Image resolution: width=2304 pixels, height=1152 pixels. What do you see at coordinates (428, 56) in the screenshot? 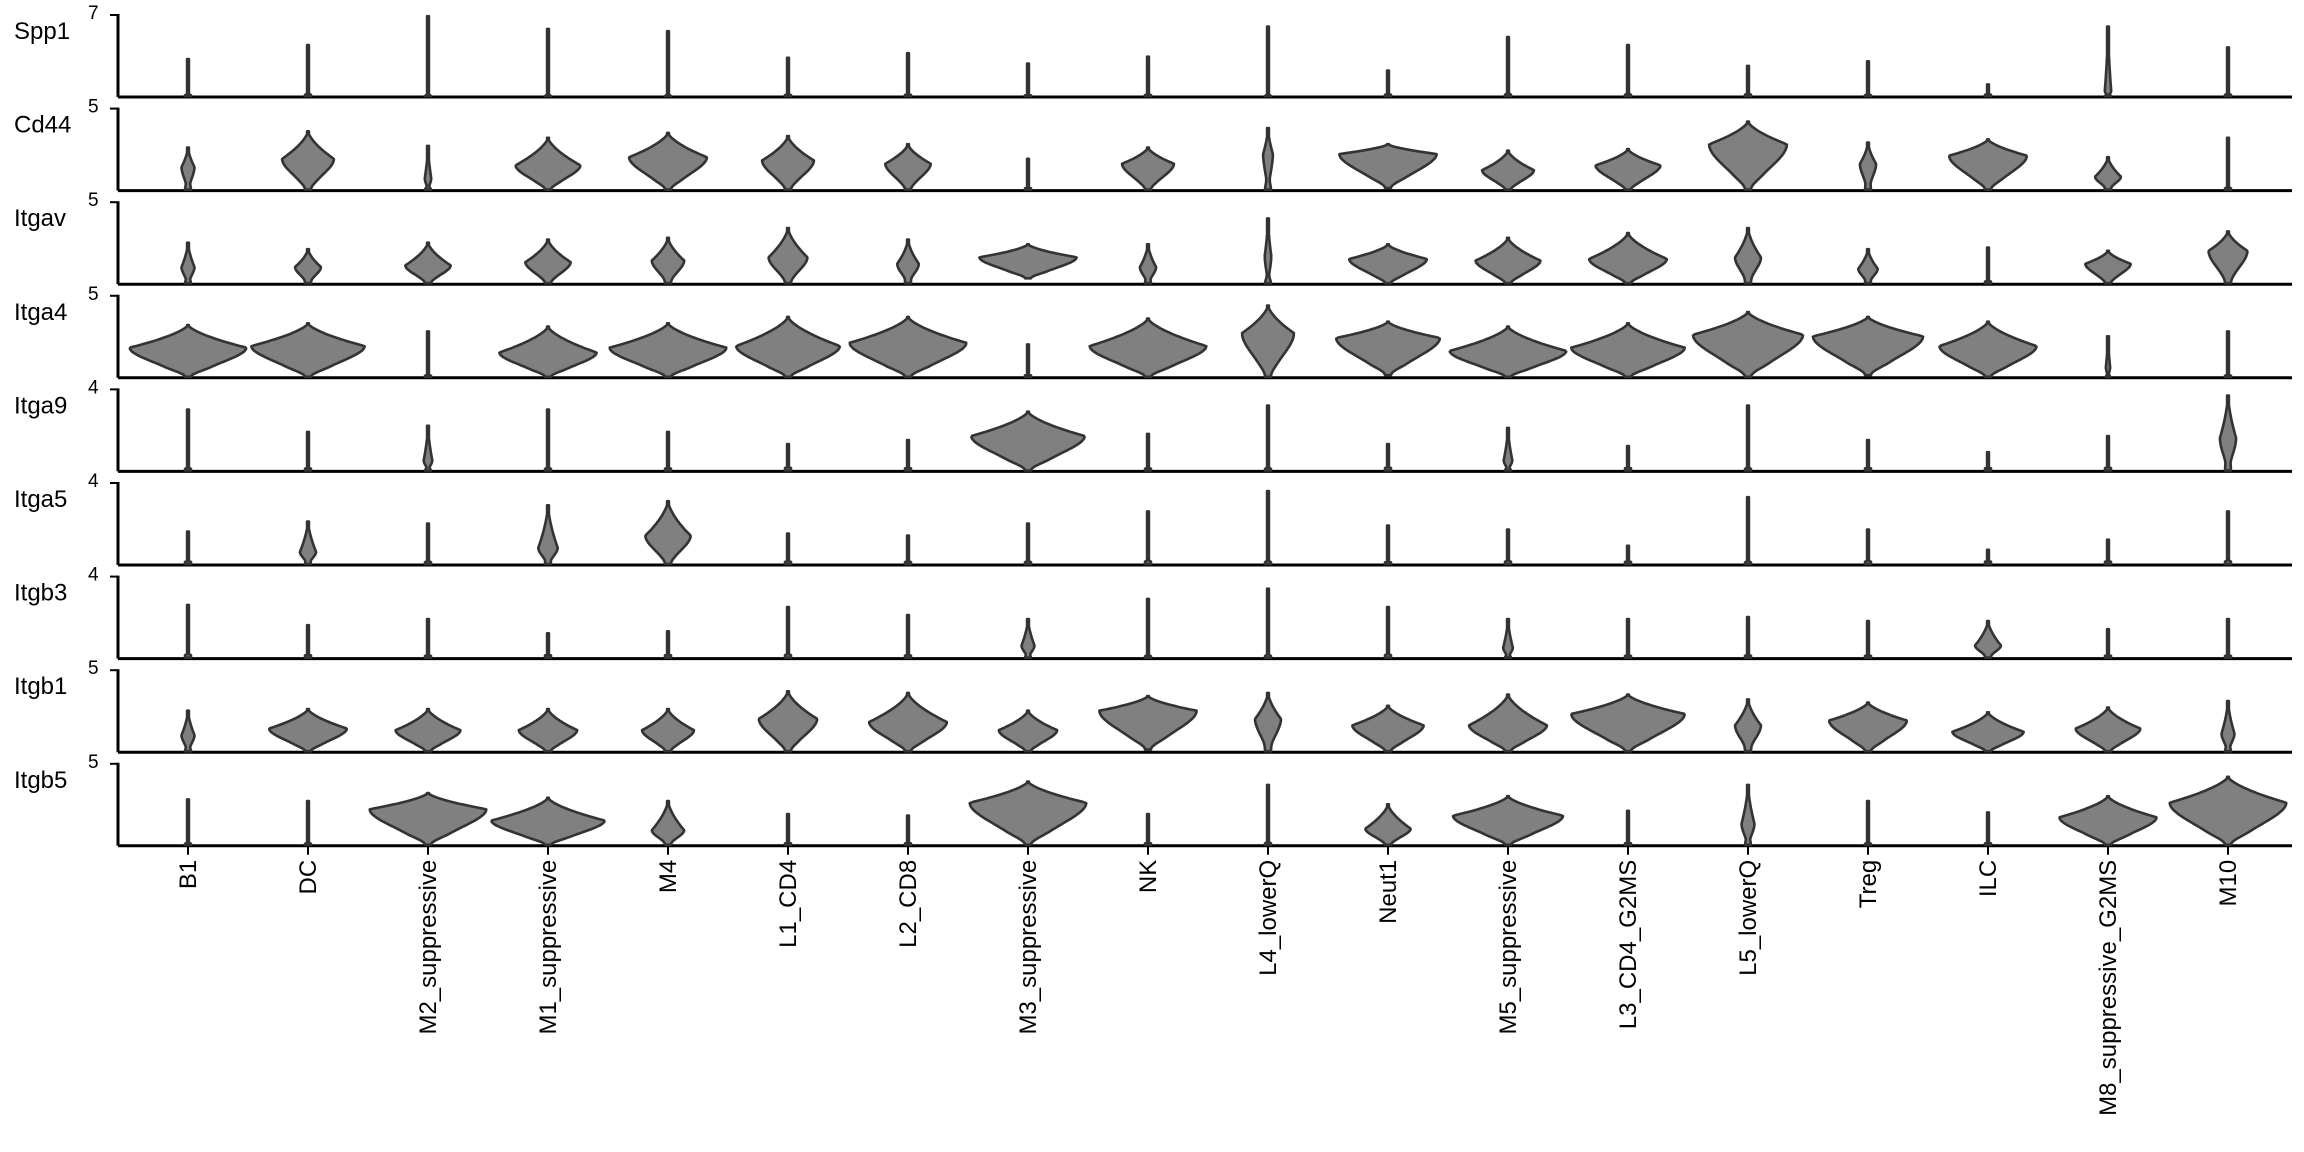
I see `violin-spp1-m2-suppressive` at bounding box center [428, 56].